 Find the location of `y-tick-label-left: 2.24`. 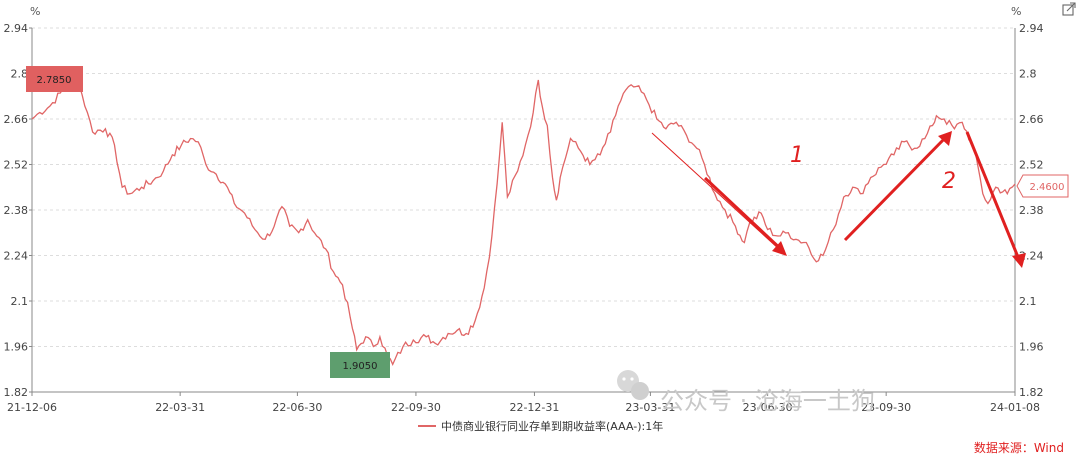

y-tick-label-left: 2.24 is located at coordinates (16, 256).